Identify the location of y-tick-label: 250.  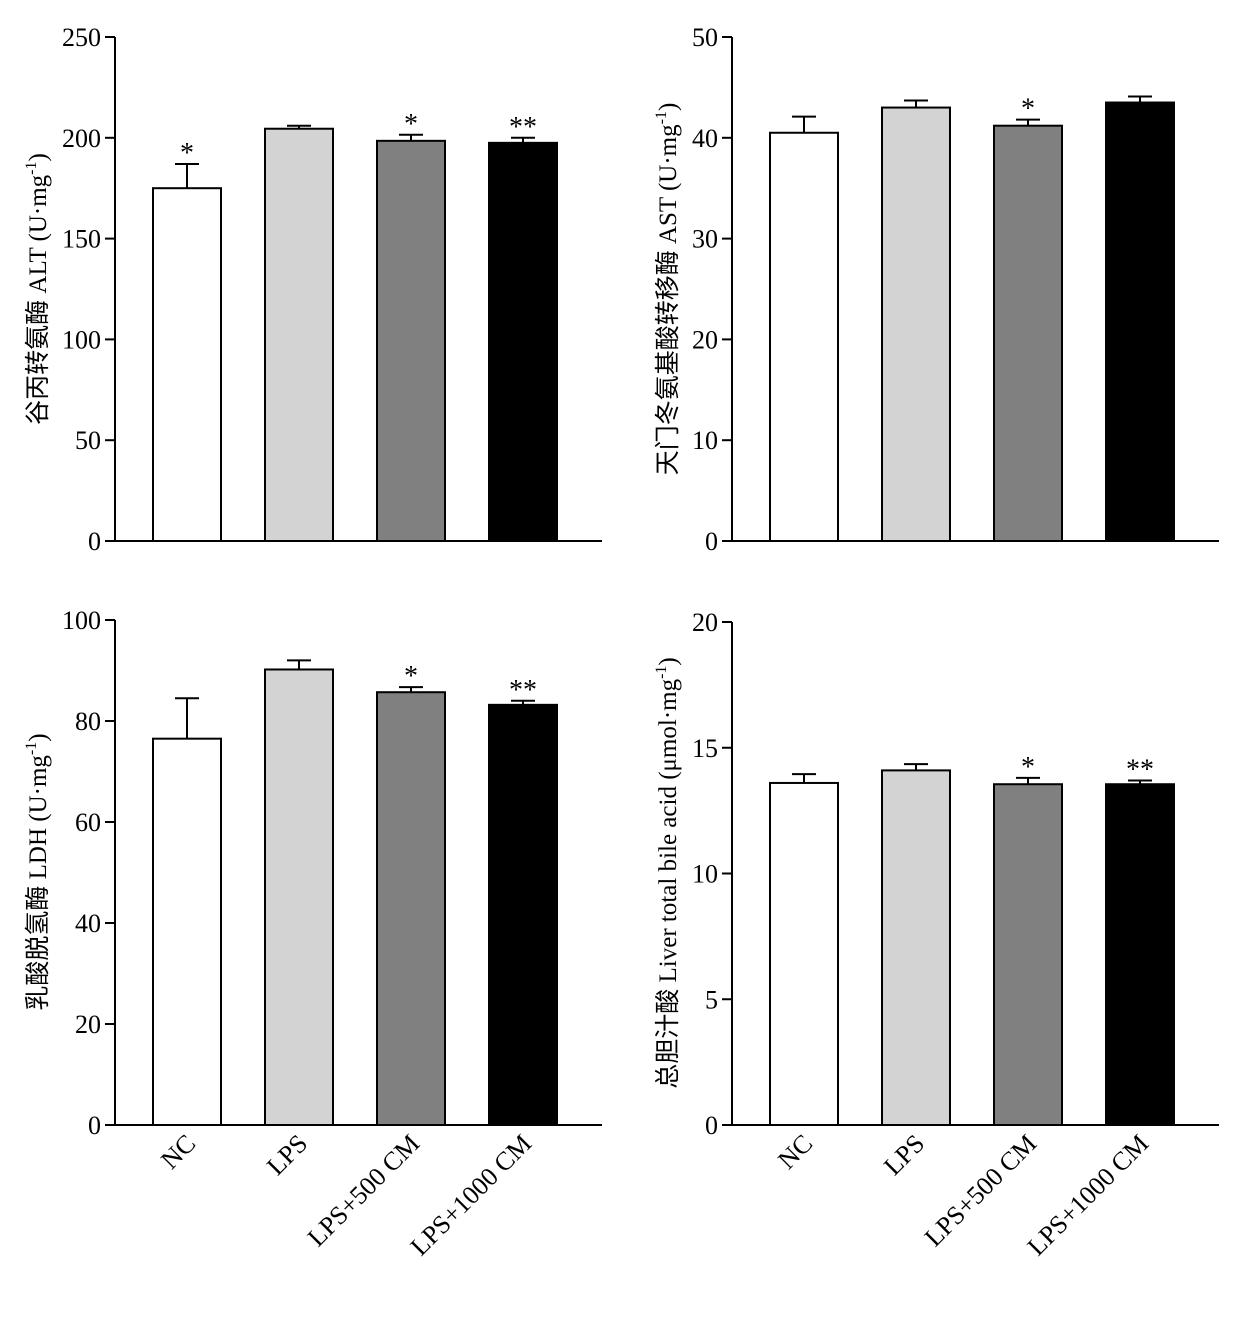
(81, 37).